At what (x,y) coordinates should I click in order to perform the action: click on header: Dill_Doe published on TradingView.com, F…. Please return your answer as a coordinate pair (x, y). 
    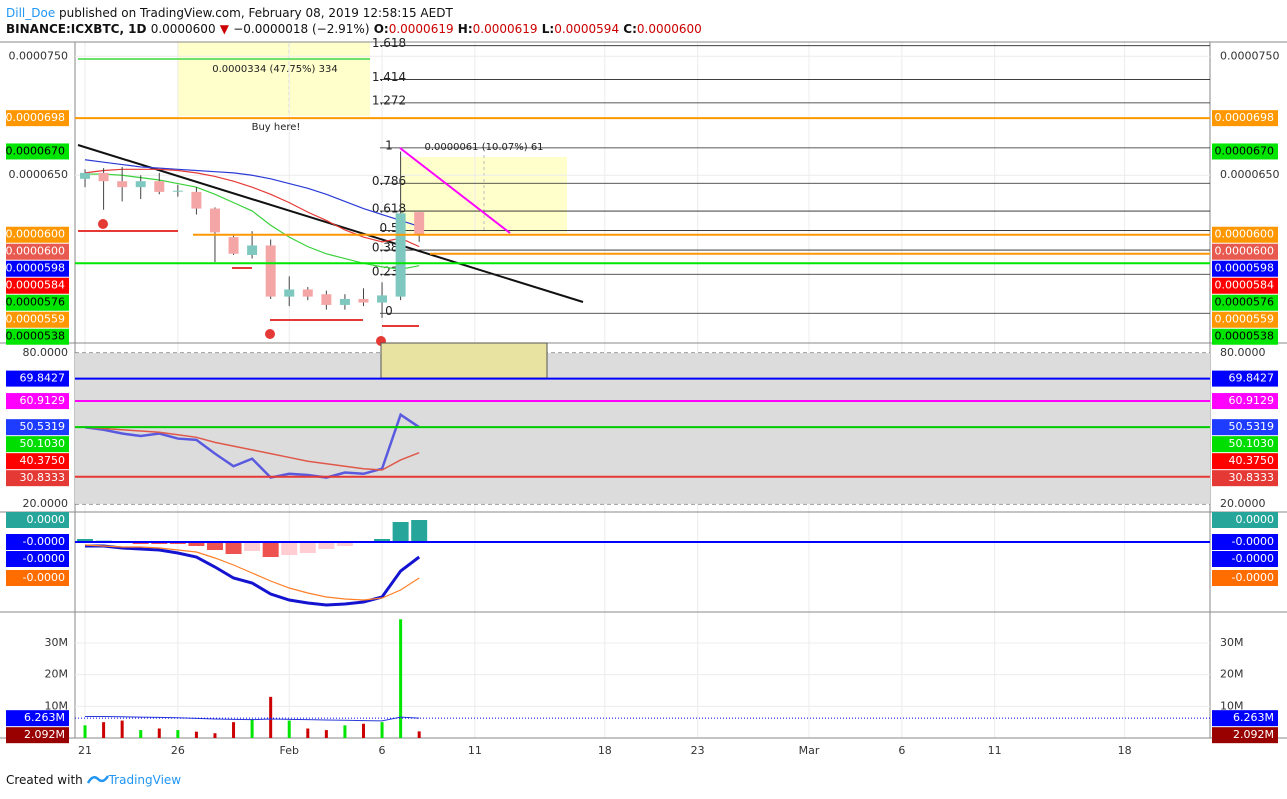
    Looking at the image, I should click on (354, 21).